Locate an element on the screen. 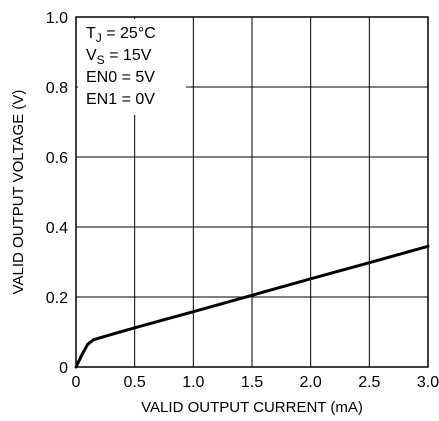  x-tick-label: 1.0 is located at coordinates (193, 382).